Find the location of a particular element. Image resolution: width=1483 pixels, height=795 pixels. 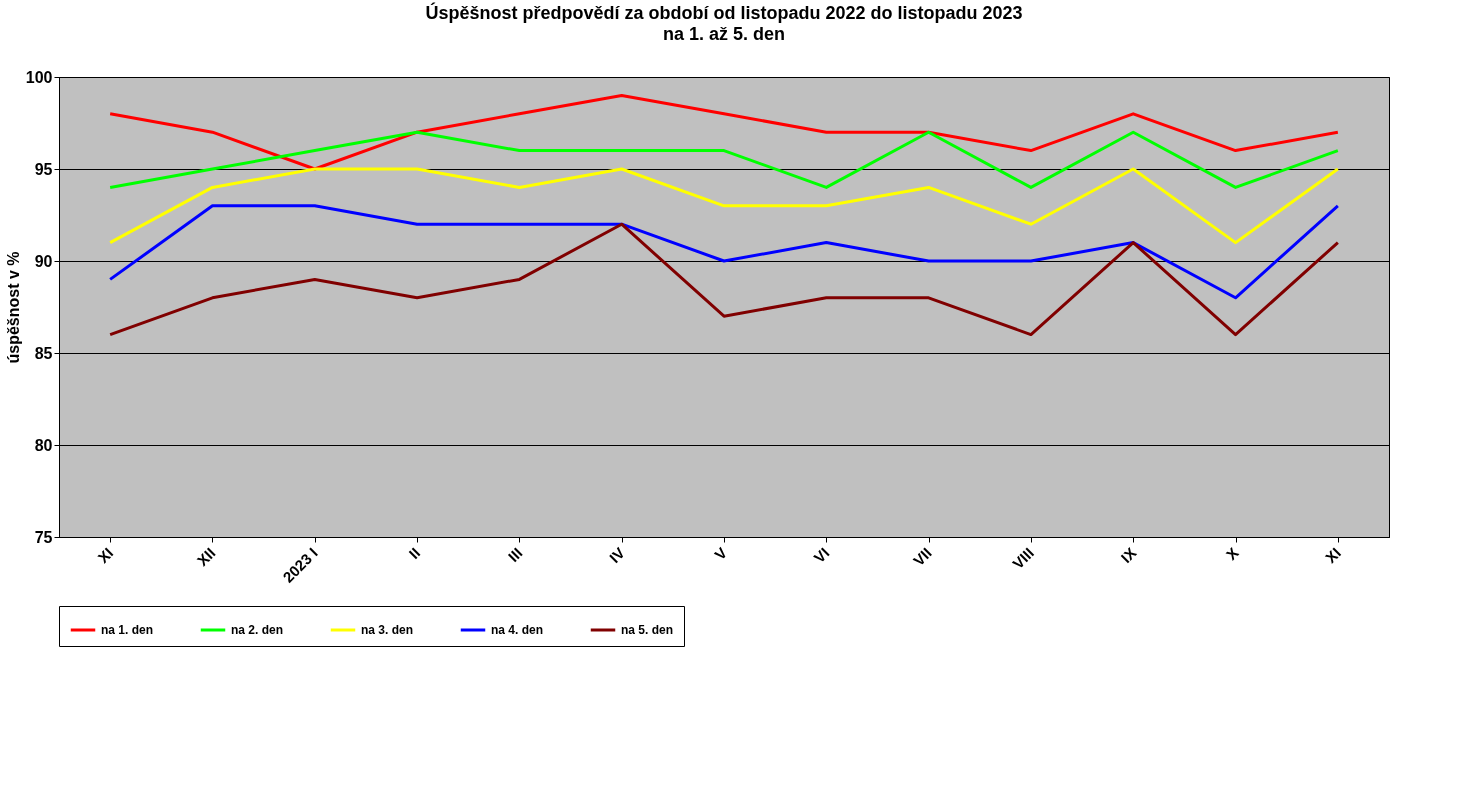

y-tick-label: 80 is located at coordinates (43, 445).